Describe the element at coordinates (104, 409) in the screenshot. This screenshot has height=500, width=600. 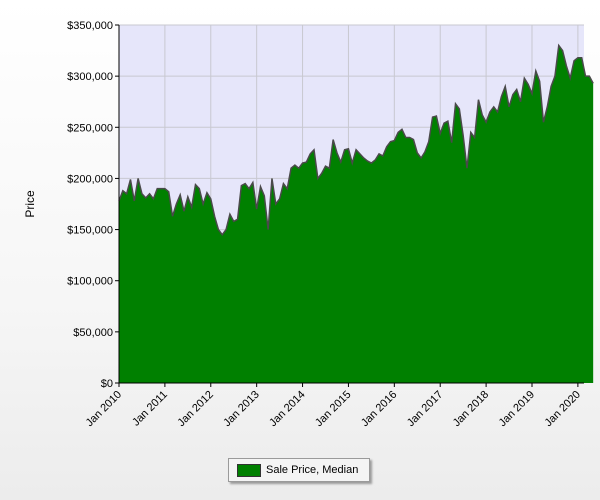
I see `x-tick-label: Jan 2010` at that location.